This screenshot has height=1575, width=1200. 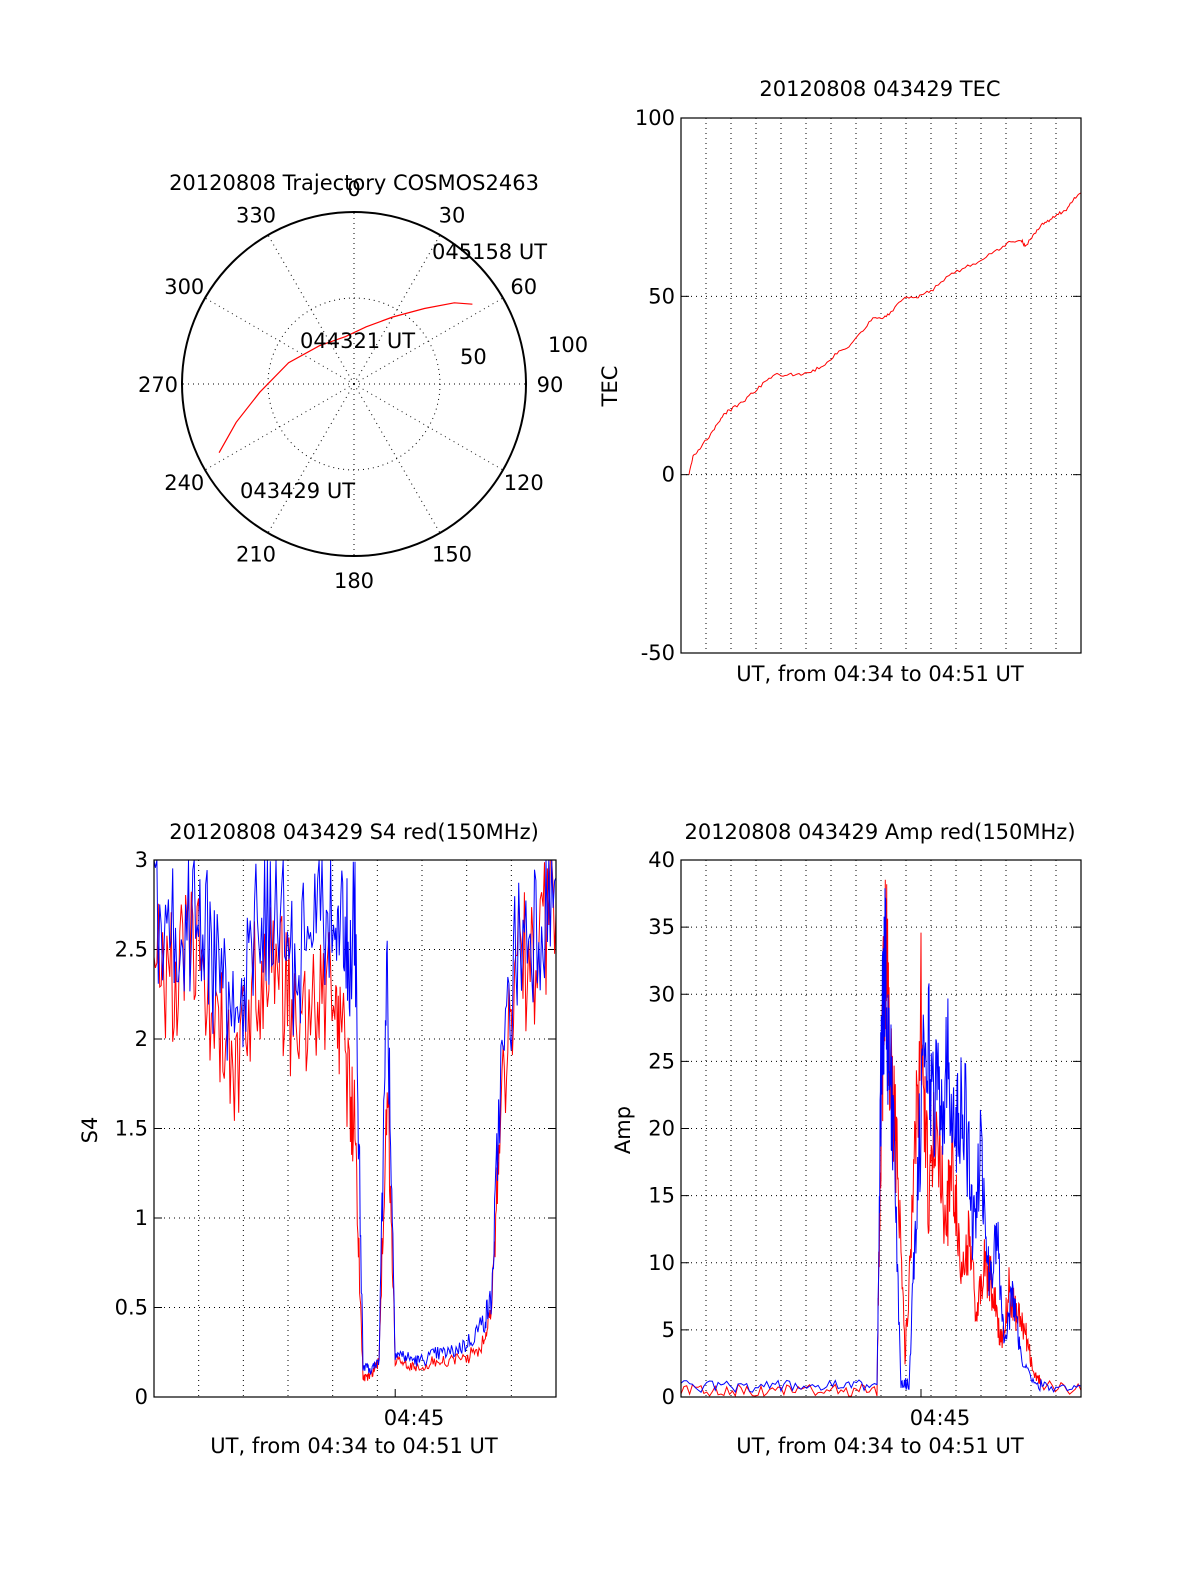 I want to click on polar-grid, so click(x=354, y=384).